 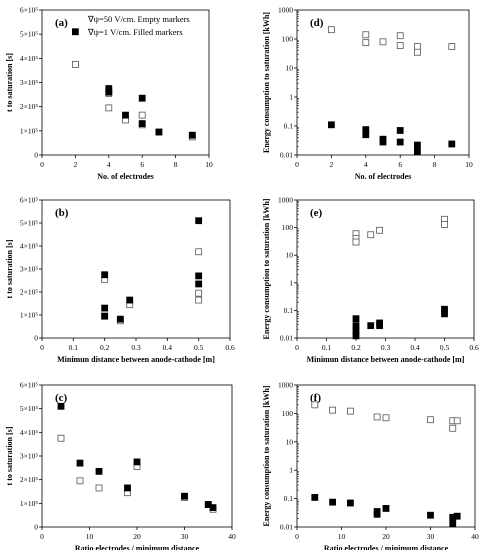 I want to click on panel-label: (f), so click(x=315, y=398).